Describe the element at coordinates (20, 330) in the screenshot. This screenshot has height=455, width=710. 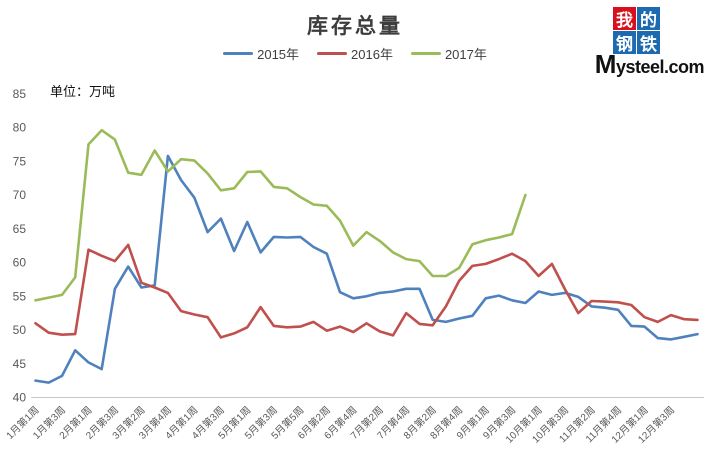
I see `y-axis-tick-label: 50` at that location.